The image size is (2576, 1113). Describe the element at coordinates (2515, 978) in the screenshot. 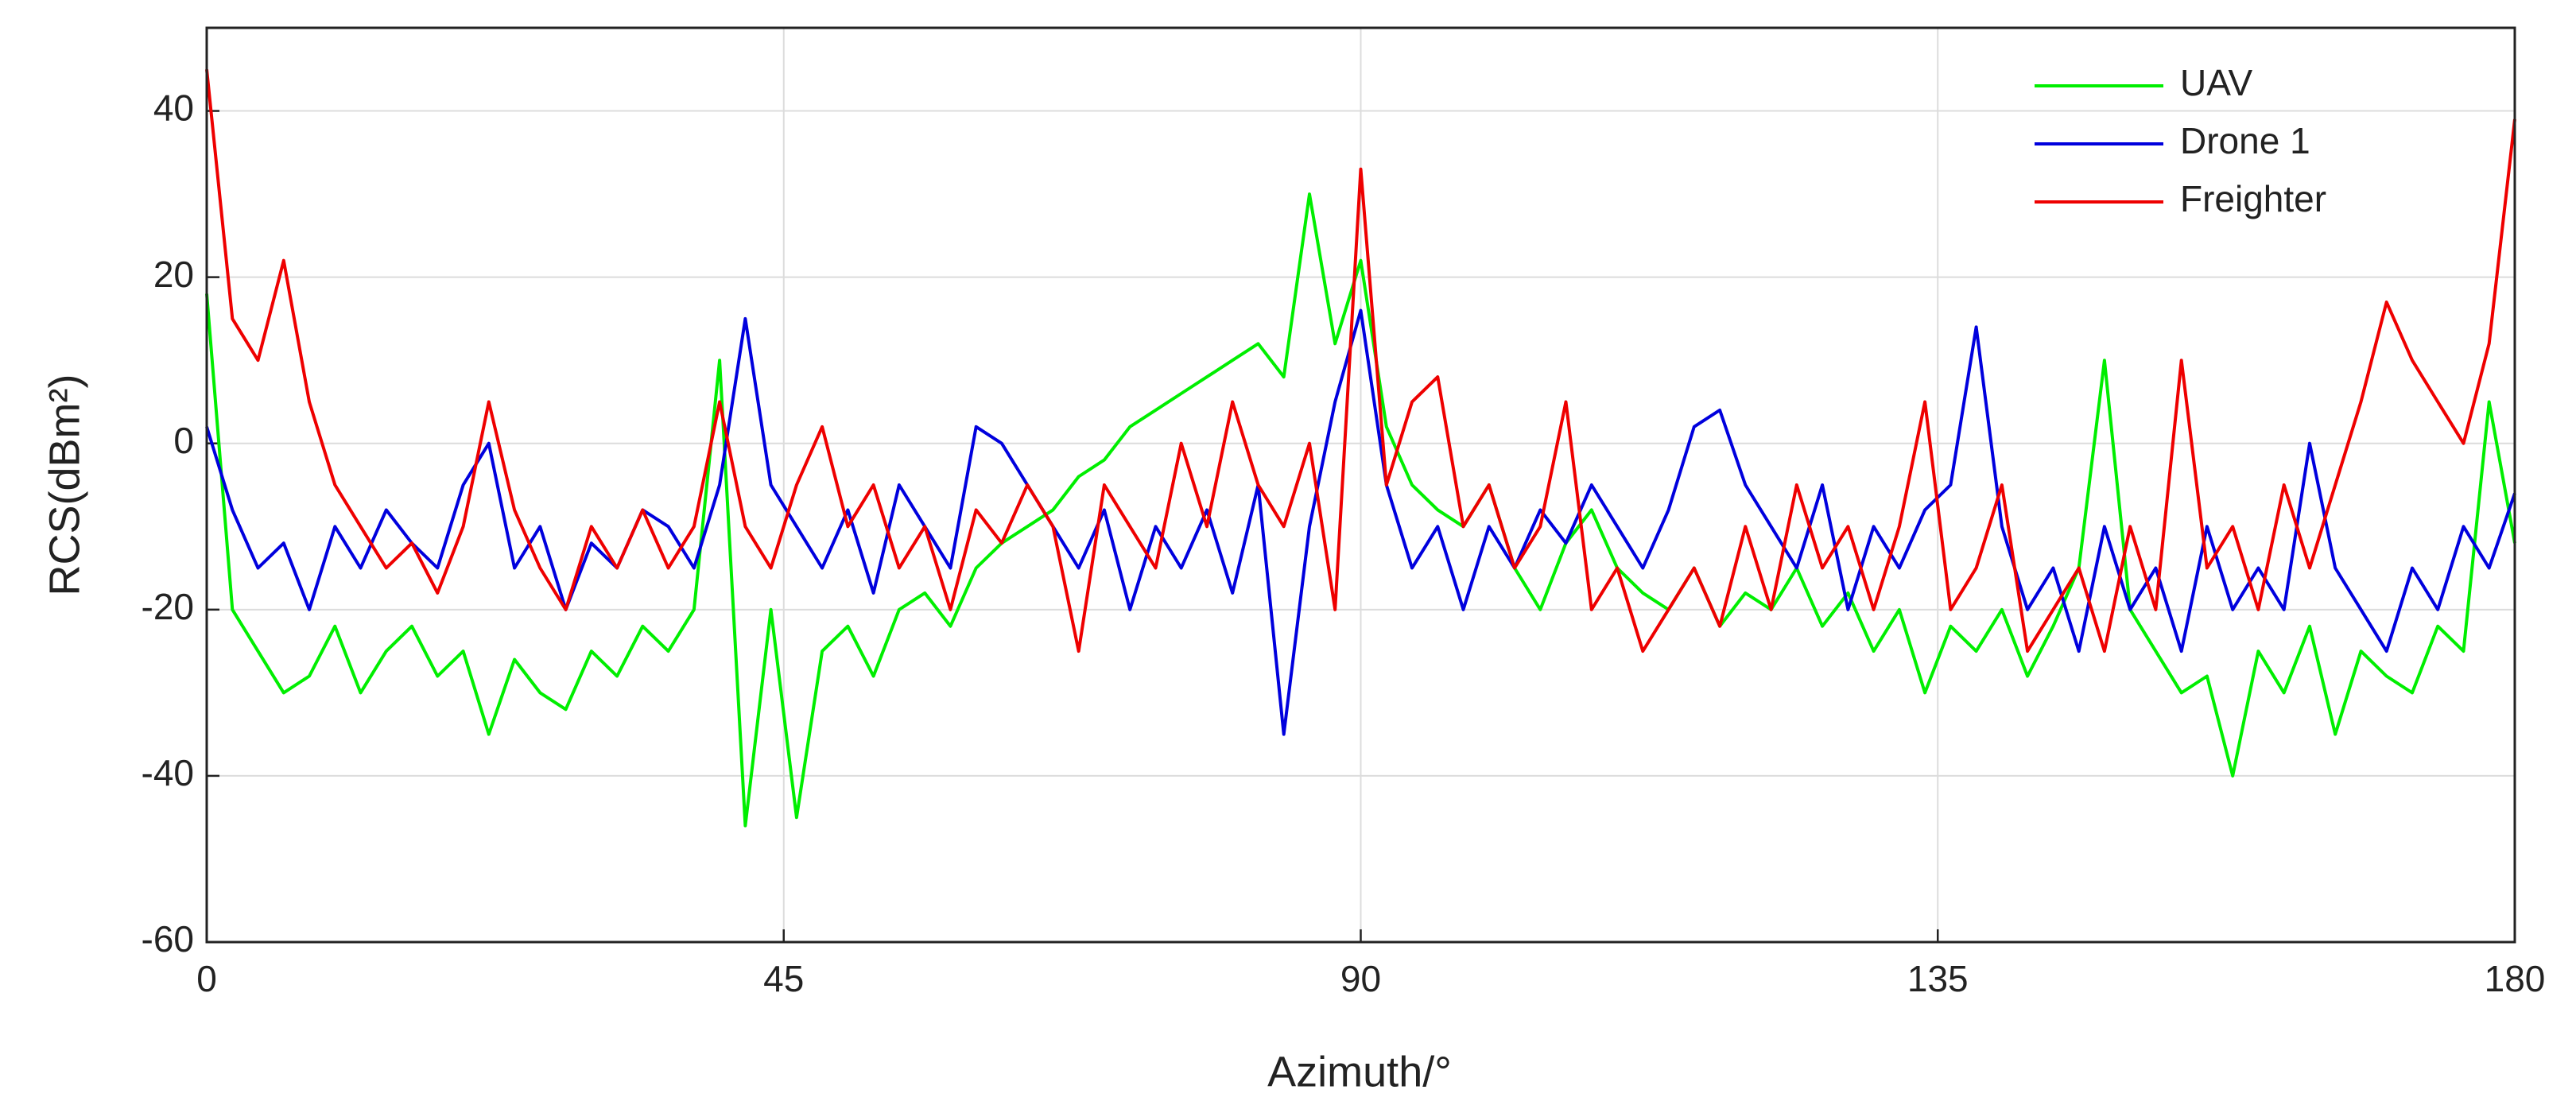

I see `x-tick-label: 180` at that location.